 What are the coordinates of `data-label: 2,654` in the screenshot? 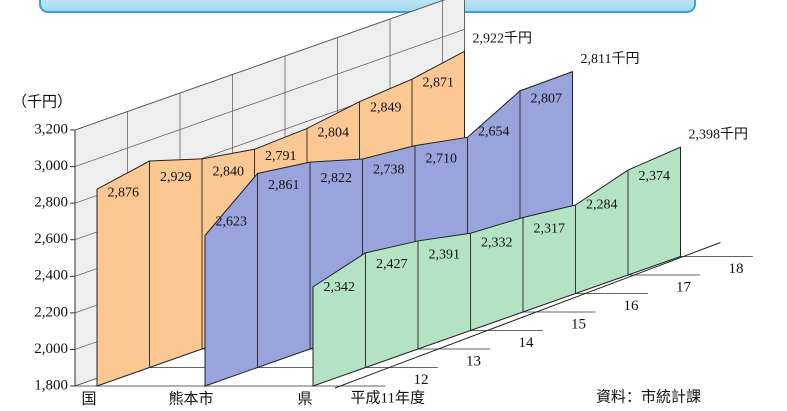 It's located at (494, 131).